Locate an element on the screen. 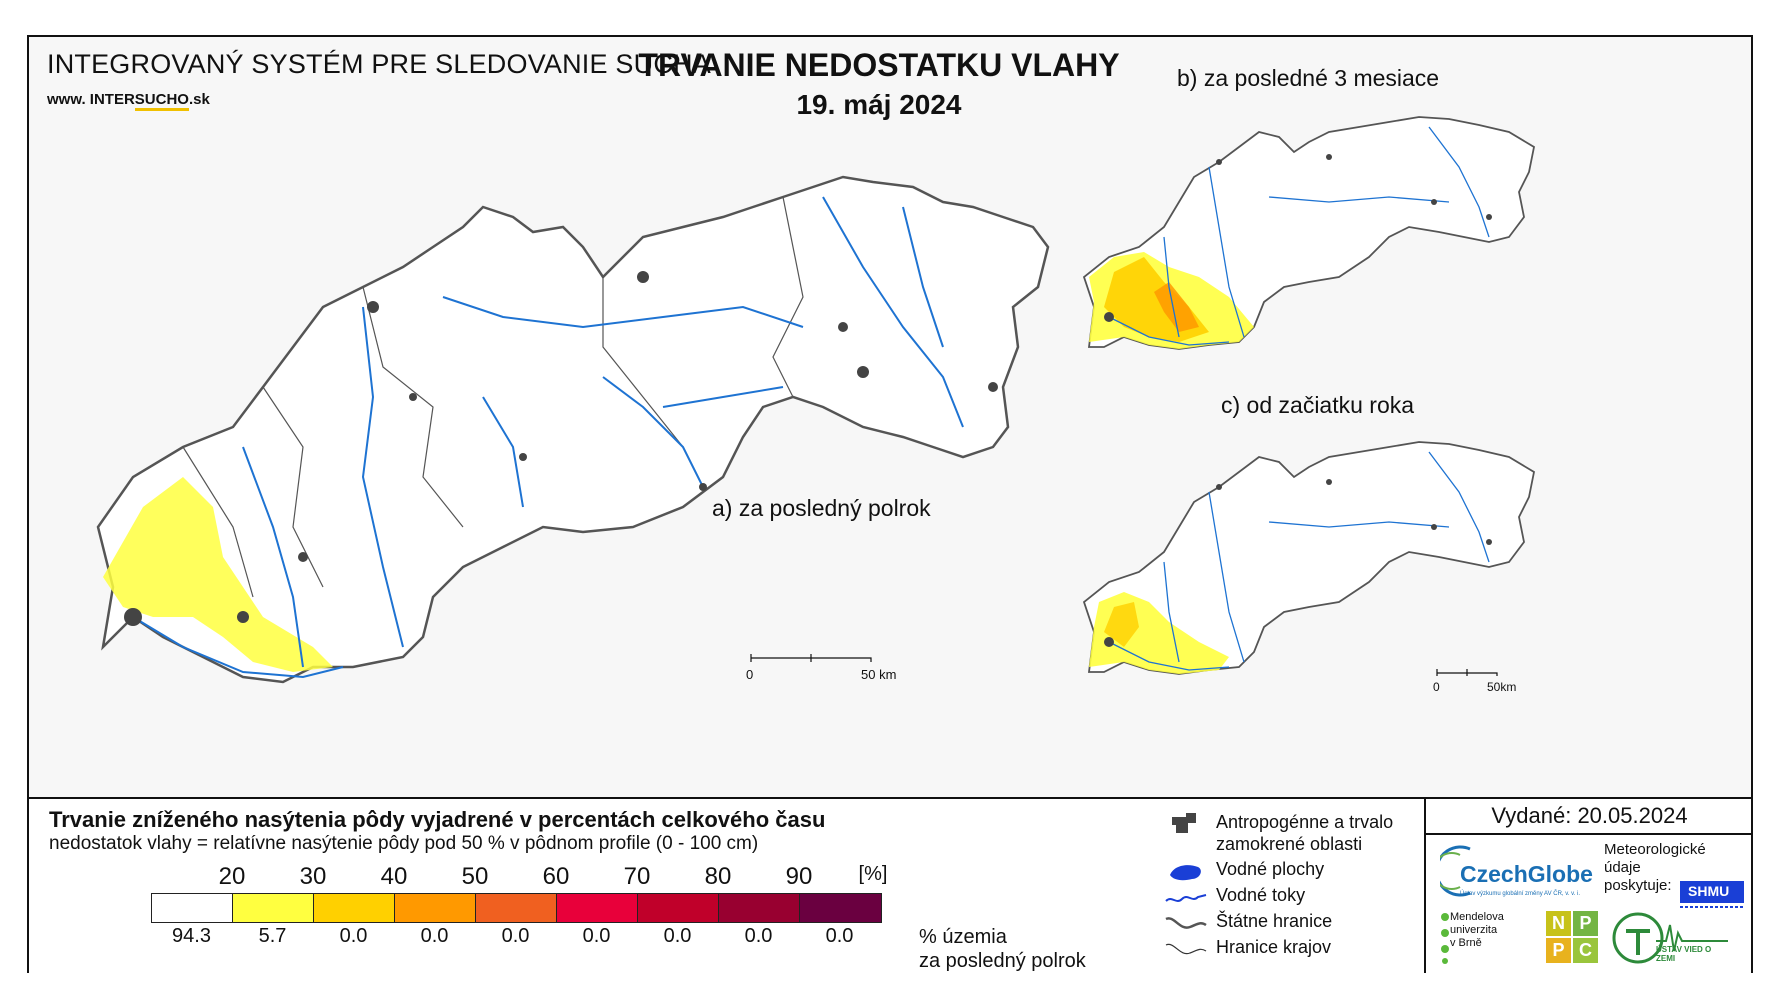  meteo-line-2: údaje is located at coordinates (1622, 867).